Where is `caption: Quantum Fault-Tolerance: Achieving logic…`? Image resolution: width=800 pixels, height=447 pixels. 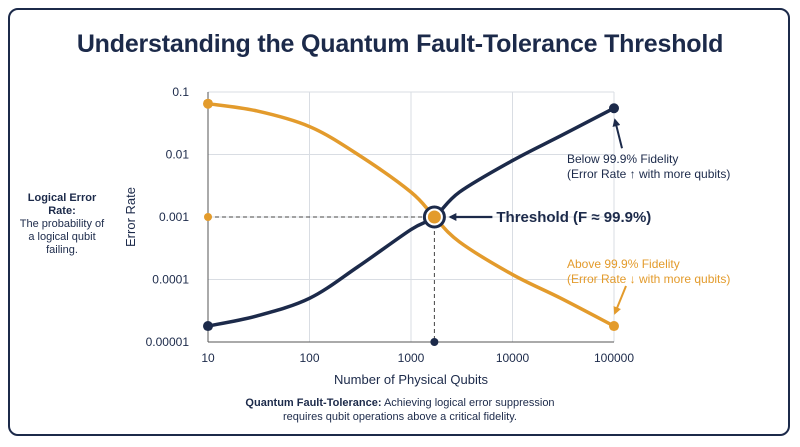 caption: Quantum Fault-Tolerance: Achieving logic… is located at coordinates (400, 410).